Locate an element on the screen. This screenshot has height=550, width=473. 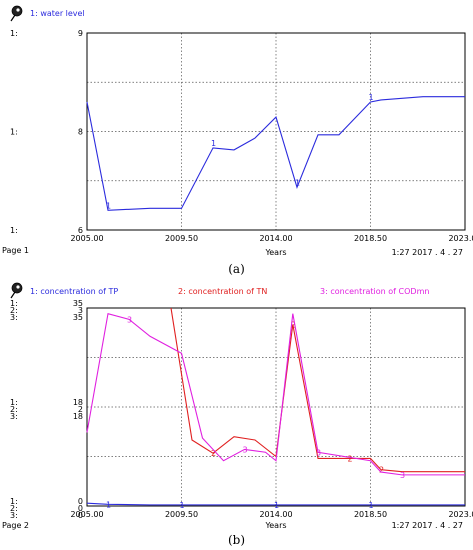
timestamp-a: 1:27 2017 . 4 . 27 is located at coordinates (427, 252).